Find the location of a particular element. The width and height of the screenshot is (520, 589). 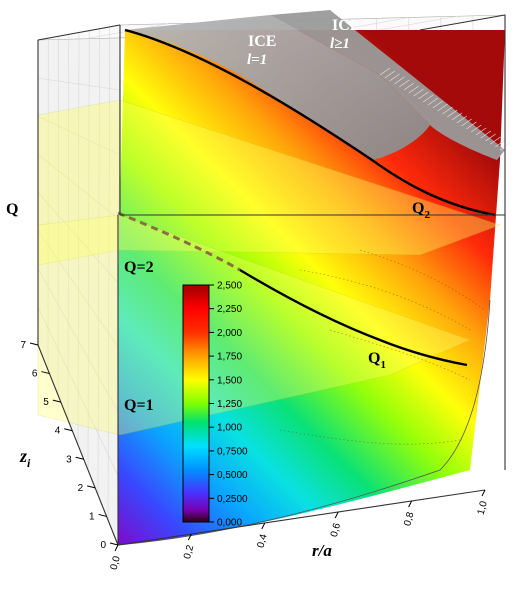

y-tick-label: 0 is located at coordinates (103, 545).